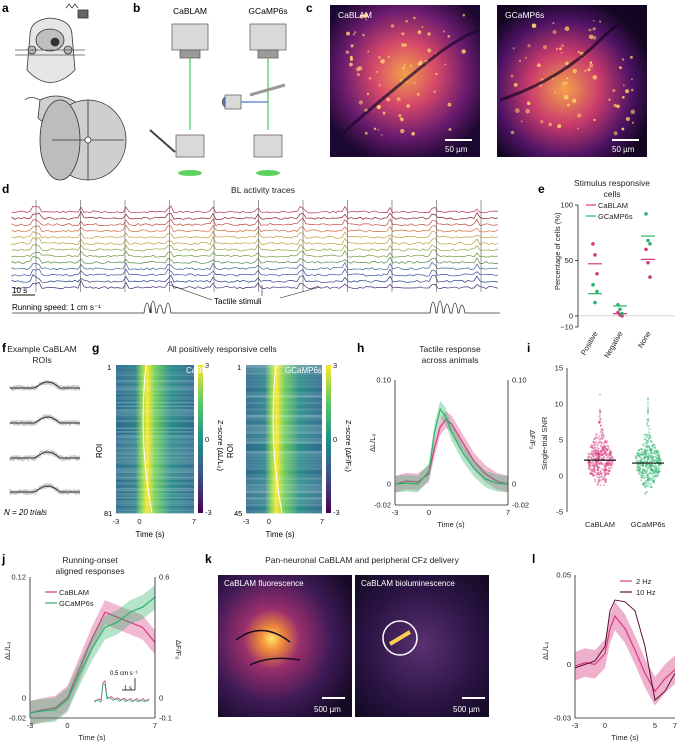  Describe the element at coordinates (644, 581) in the screenshot. I see `legend-label: 2 Hz` at that location.